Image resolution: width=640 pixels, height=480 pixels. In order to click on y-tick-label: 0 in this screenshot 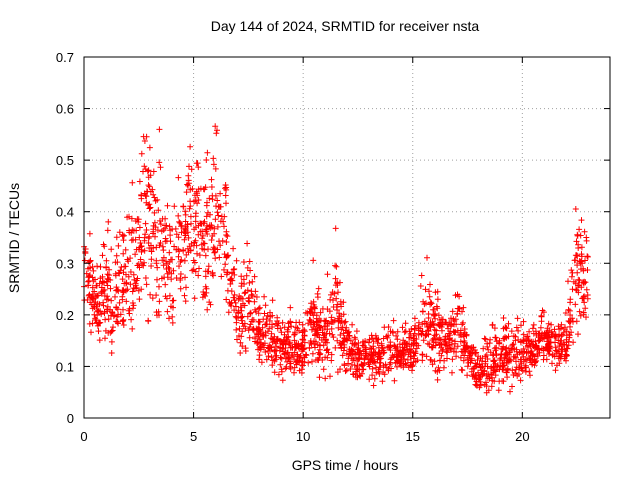, I will do `click(70, 418)`.